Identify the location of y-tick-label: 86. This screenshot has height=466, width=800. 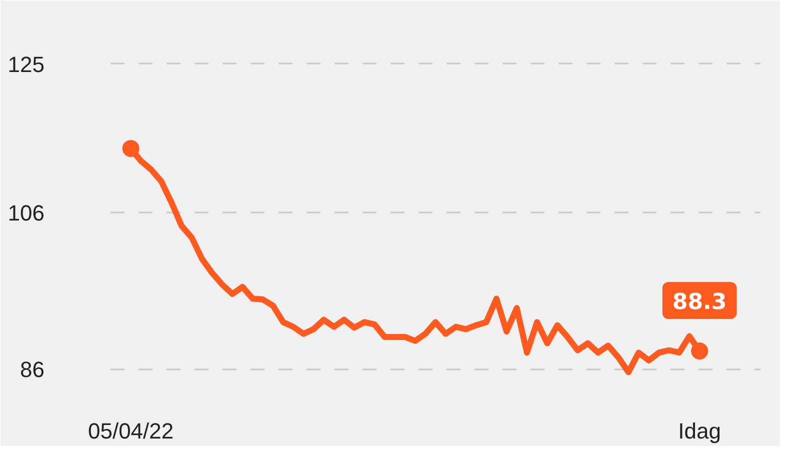
(32, 369).